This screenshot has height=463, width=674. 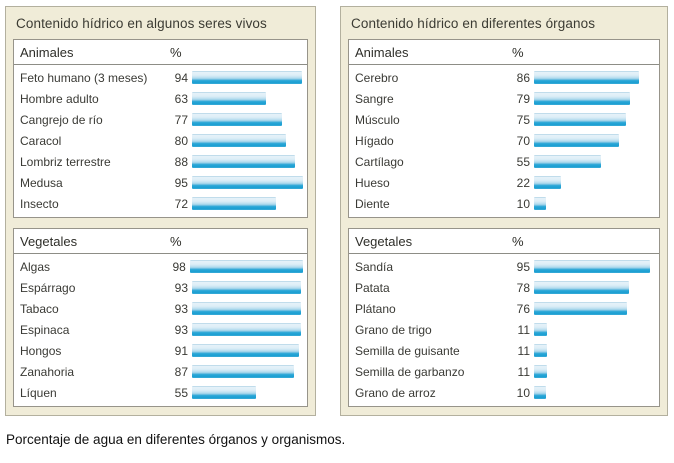 I want to click on table-row: Cerebro 86, so click(x=504, y=77).